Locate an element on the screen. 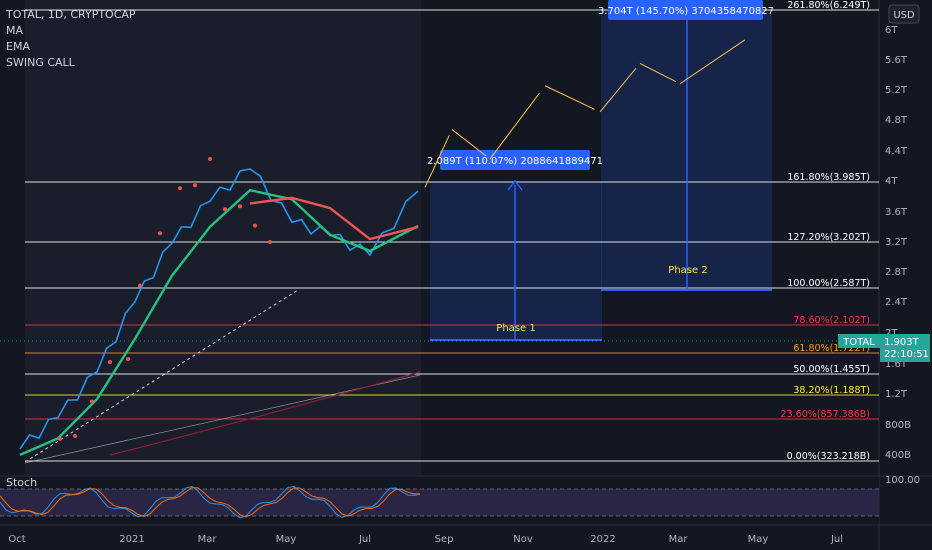 The width and height of the screenshot is (932, 550). phase-1-box is located at coordinates (516, 260).